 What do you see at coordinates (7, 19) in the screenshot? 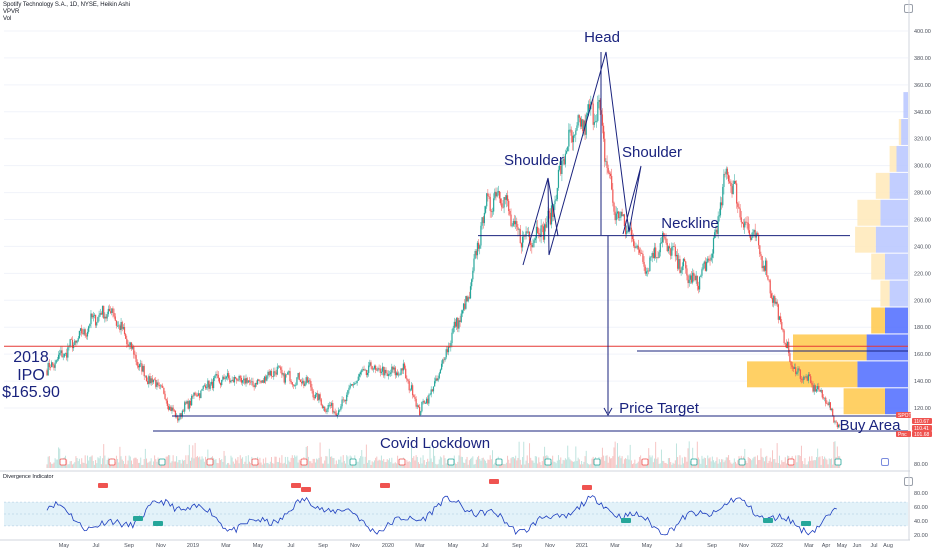
I see `indicator-vol-label: Vol` at bounding box center [7, 19].